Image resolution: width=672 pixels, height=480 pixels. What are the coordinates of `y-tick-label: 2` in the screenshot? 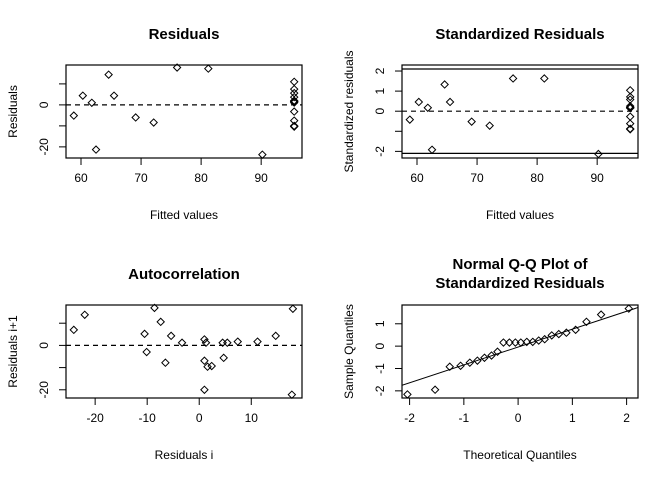 It's located at (380, 70).